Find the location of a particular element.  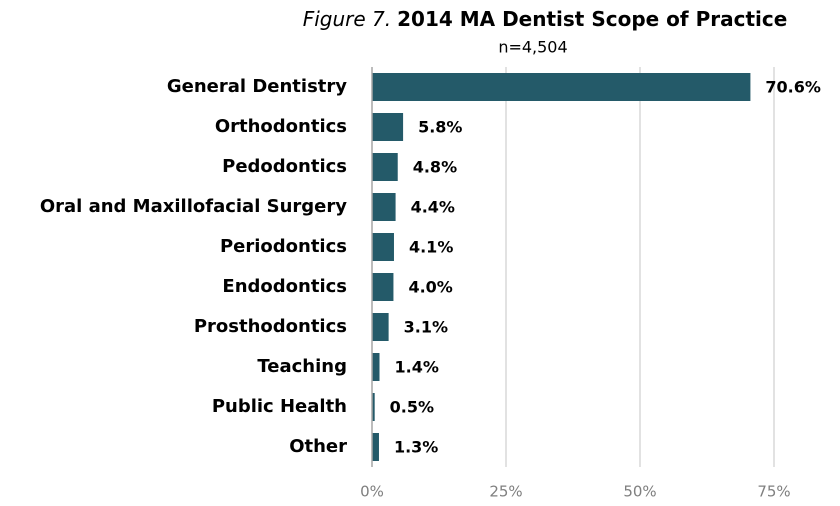

y-tick-label: General Dentistry is located at coordinates (257, 86).